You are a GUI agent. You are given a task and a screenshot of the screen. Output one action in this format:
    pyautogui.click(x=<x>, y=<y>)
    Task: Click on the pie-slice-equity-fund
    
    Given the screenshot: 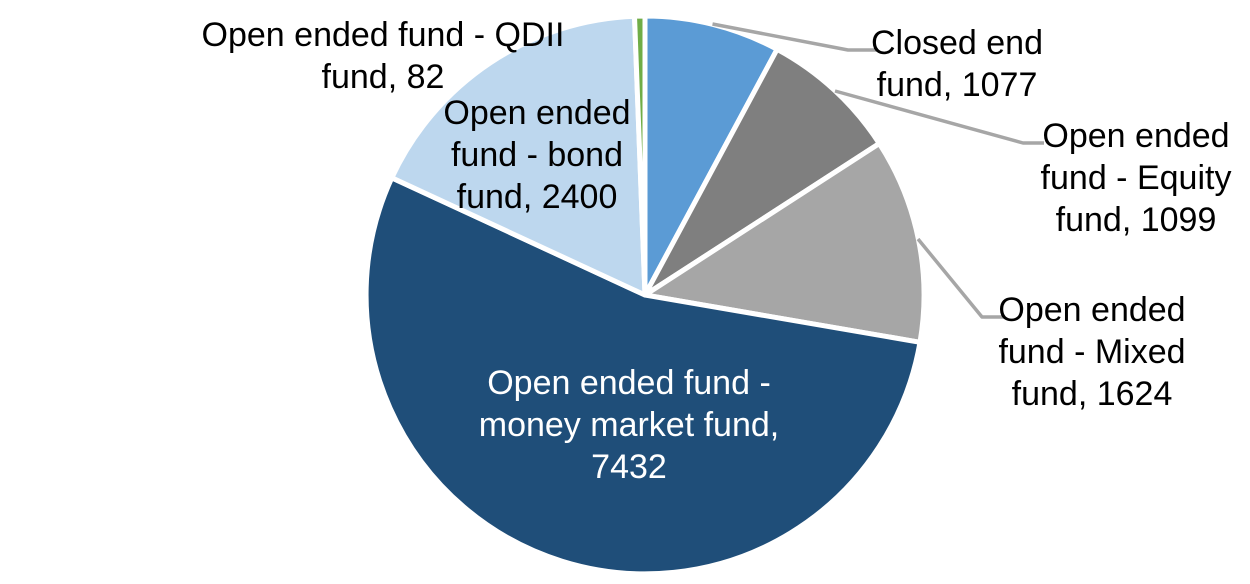 What is the action you would take?
    pyautogui.click(x=762, y=172)
    